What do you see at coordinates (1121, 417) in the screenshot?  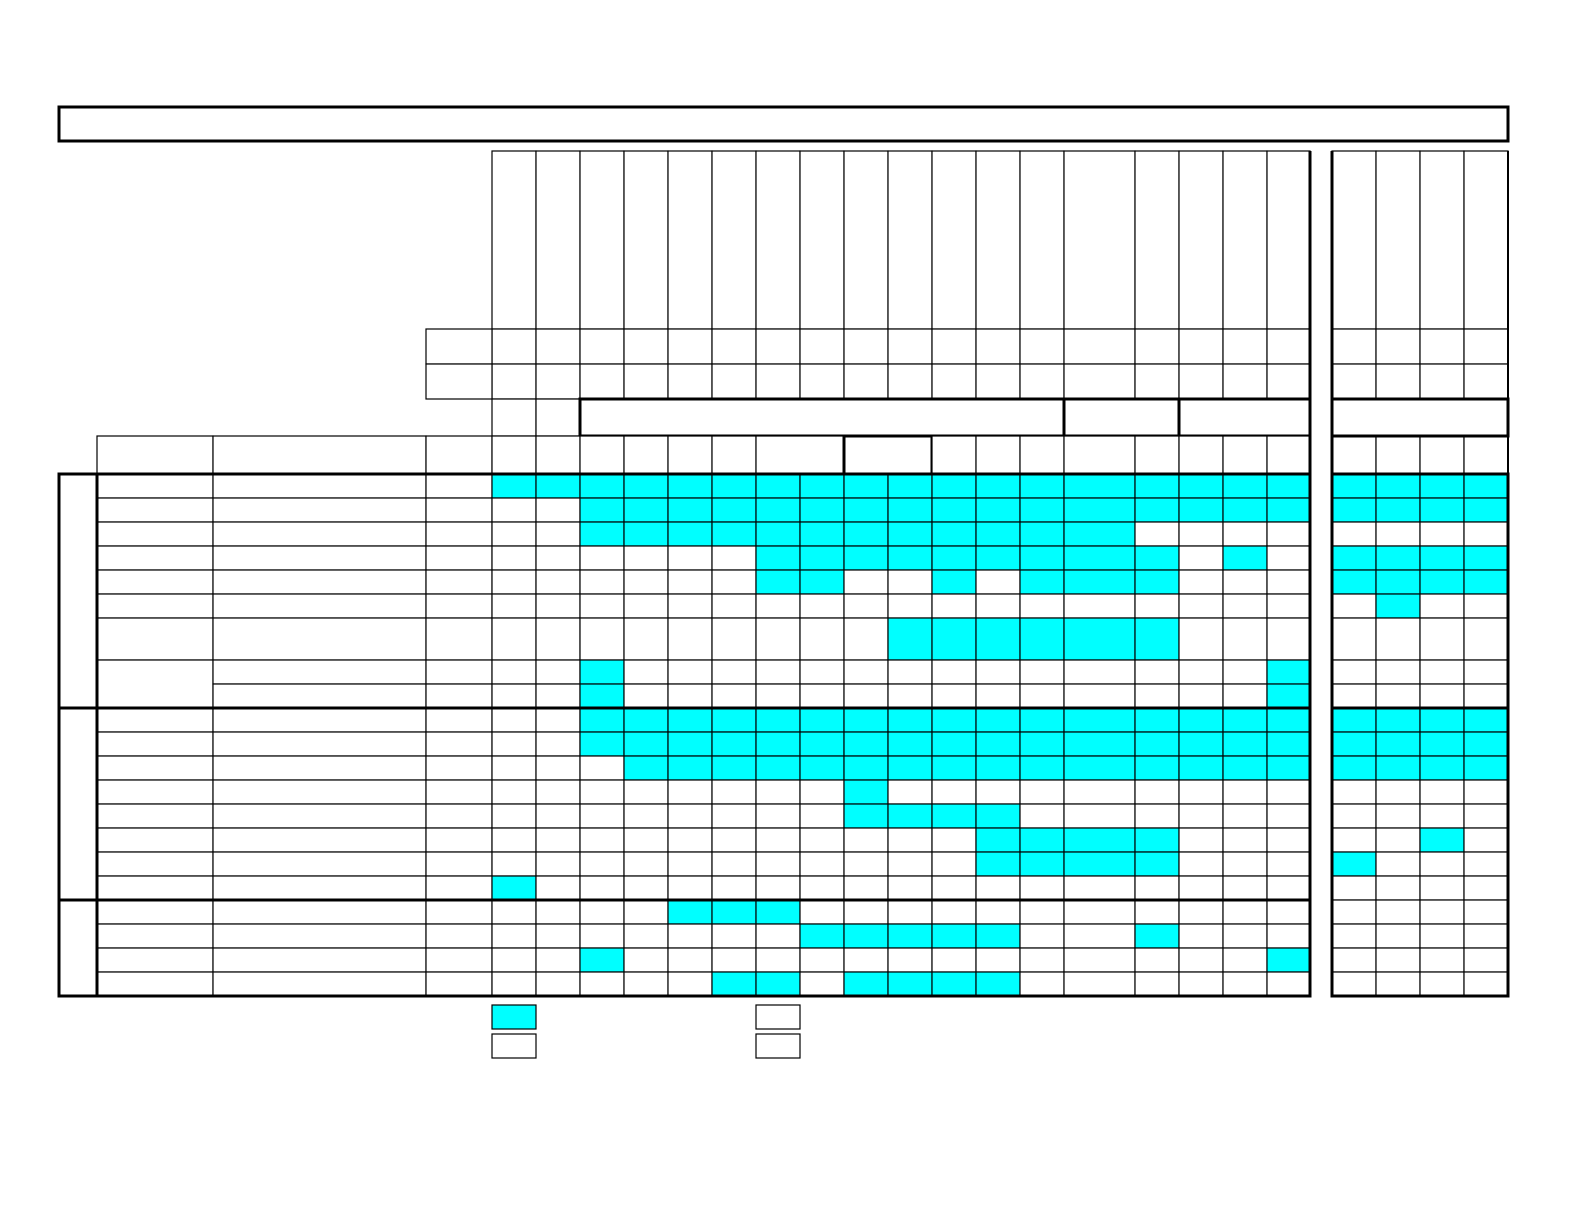 I see `group-header` at bounding box center [1121, 417].